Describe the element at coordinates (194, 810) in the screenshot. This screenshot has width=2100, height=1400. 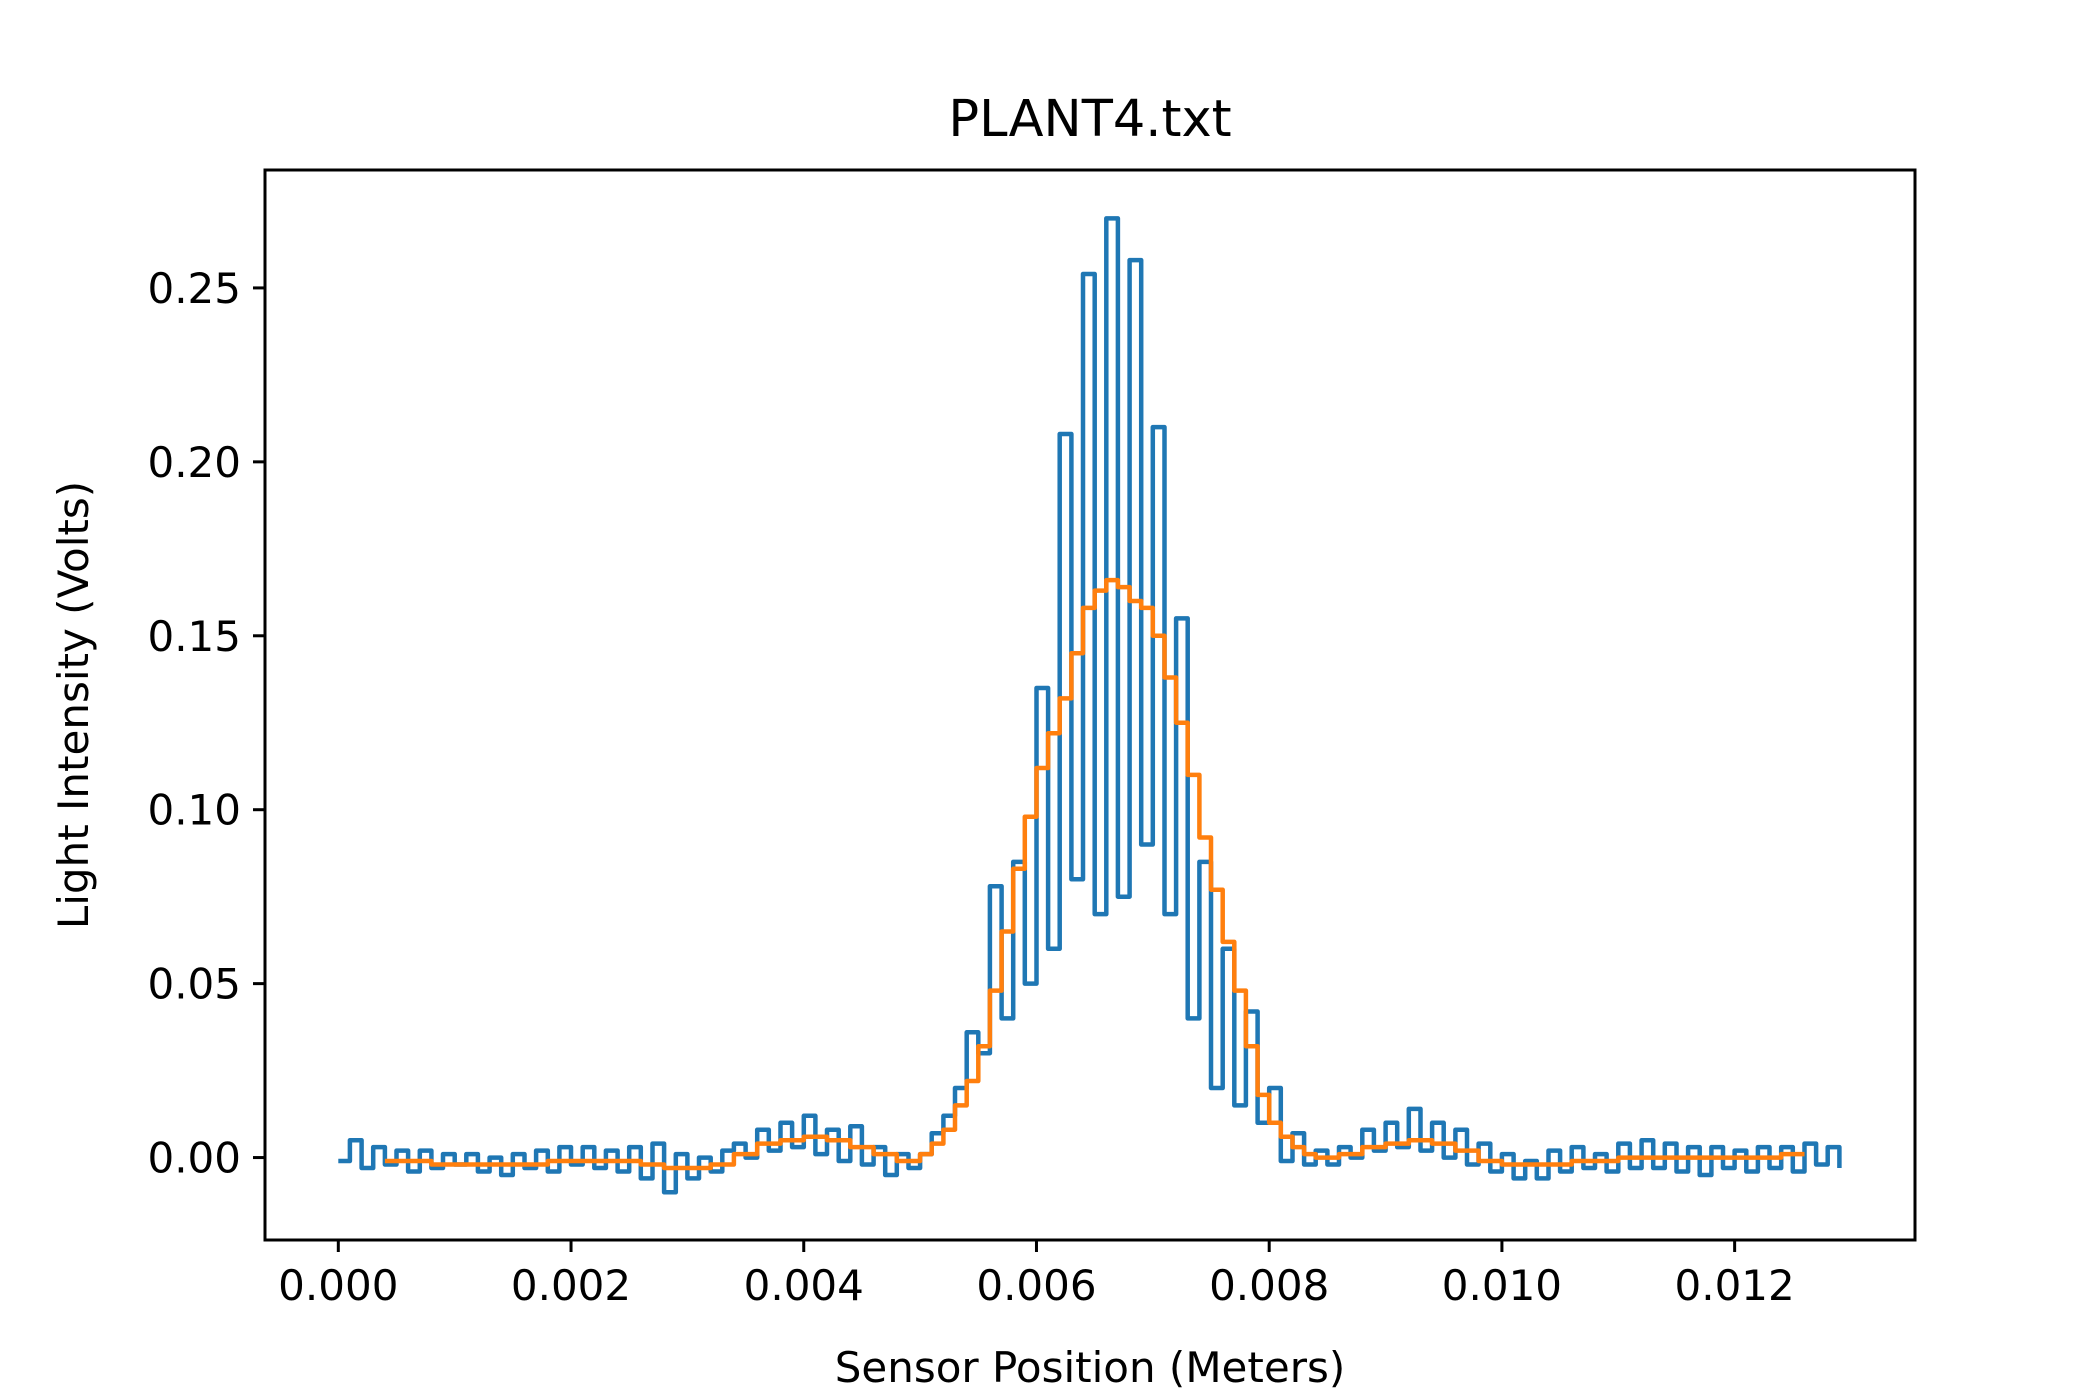
I see `y-tick-label: 0.10` at that location.